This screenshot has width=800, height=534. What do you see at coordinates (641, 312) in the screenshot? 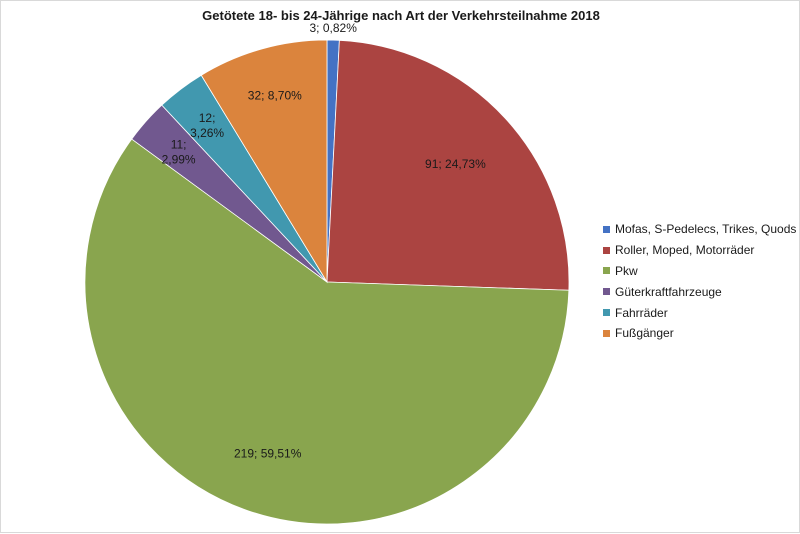
I see `legend-label: Fahrräder` at bounding box center [641, 312].